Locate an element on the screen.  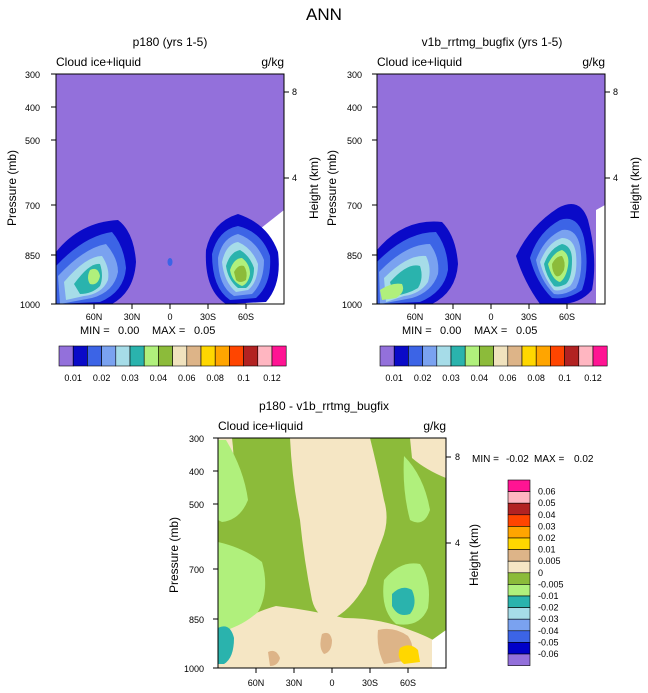
colorbar-label: -0.05 is located at coordinates (548, 642).